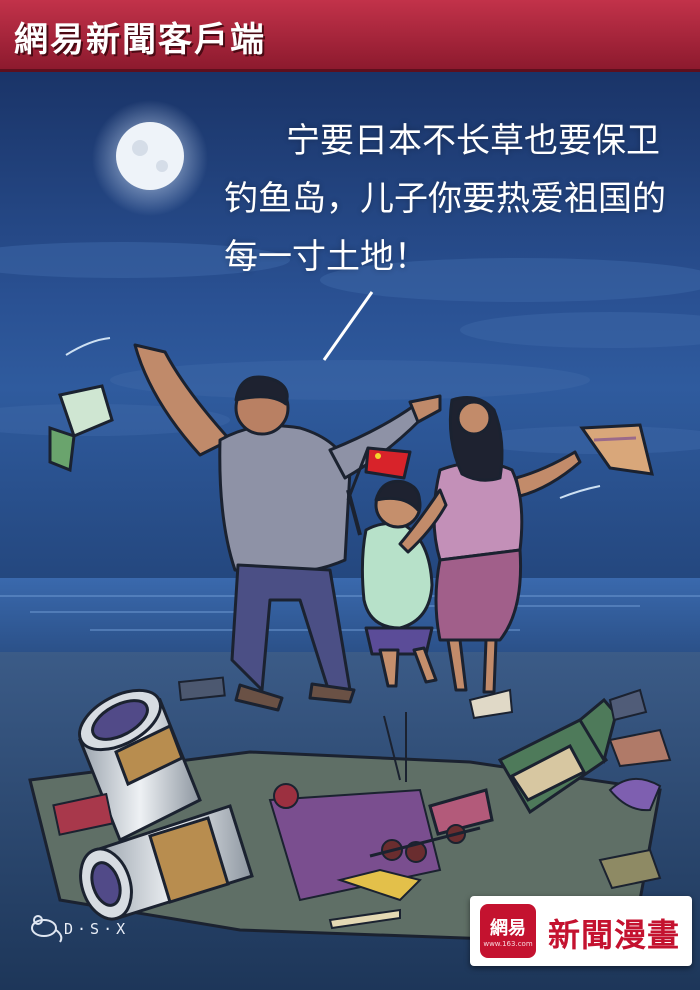 This screenshot has width=700, height=990. What do you see at coordinates (473, 141) in the screenshot?
I see `speech-line-1: 宁要日本不长草也要保卫` at bounding box center [473, 141].